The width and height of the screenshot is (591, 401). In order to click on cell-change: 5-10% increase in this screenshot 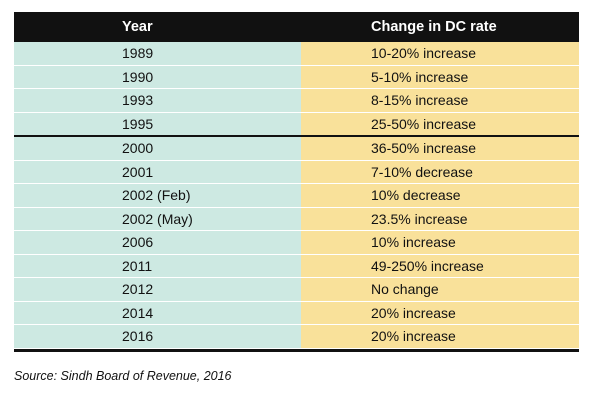, I will do `click(440, 77)`.